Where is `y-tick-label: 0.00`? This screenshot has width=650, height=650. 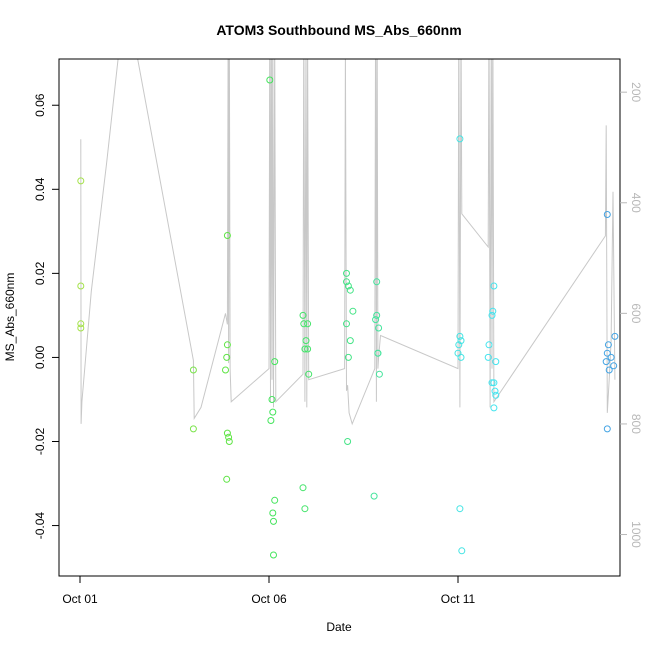
y-tick-label: 0.00 is located at coordinates (40, 357).